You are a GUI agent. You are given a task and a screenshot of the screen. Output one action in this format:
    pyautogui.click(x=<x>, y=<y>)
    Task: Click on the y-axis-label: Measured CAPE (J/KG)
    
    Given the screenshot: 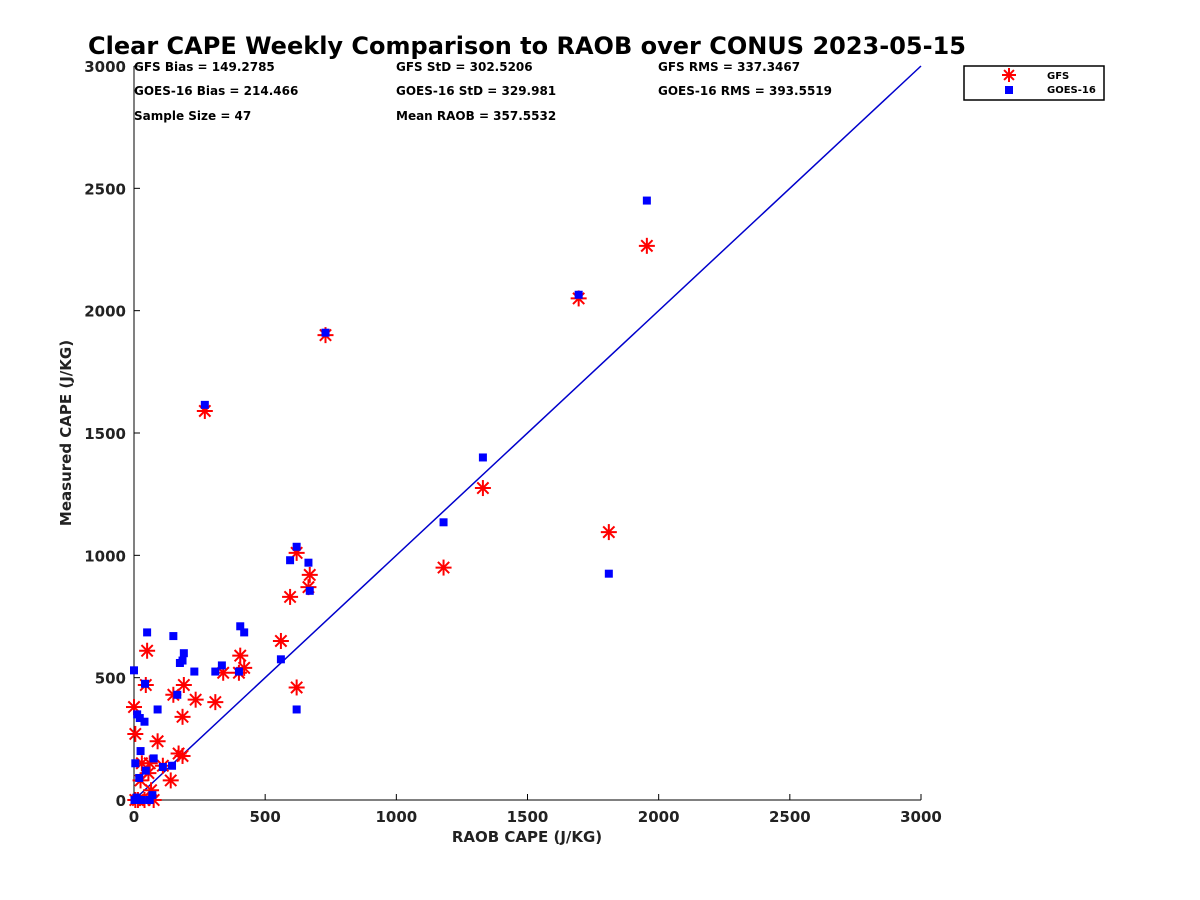 What is the action you would take?
    pyautogui.click(x=66, y=433)
    